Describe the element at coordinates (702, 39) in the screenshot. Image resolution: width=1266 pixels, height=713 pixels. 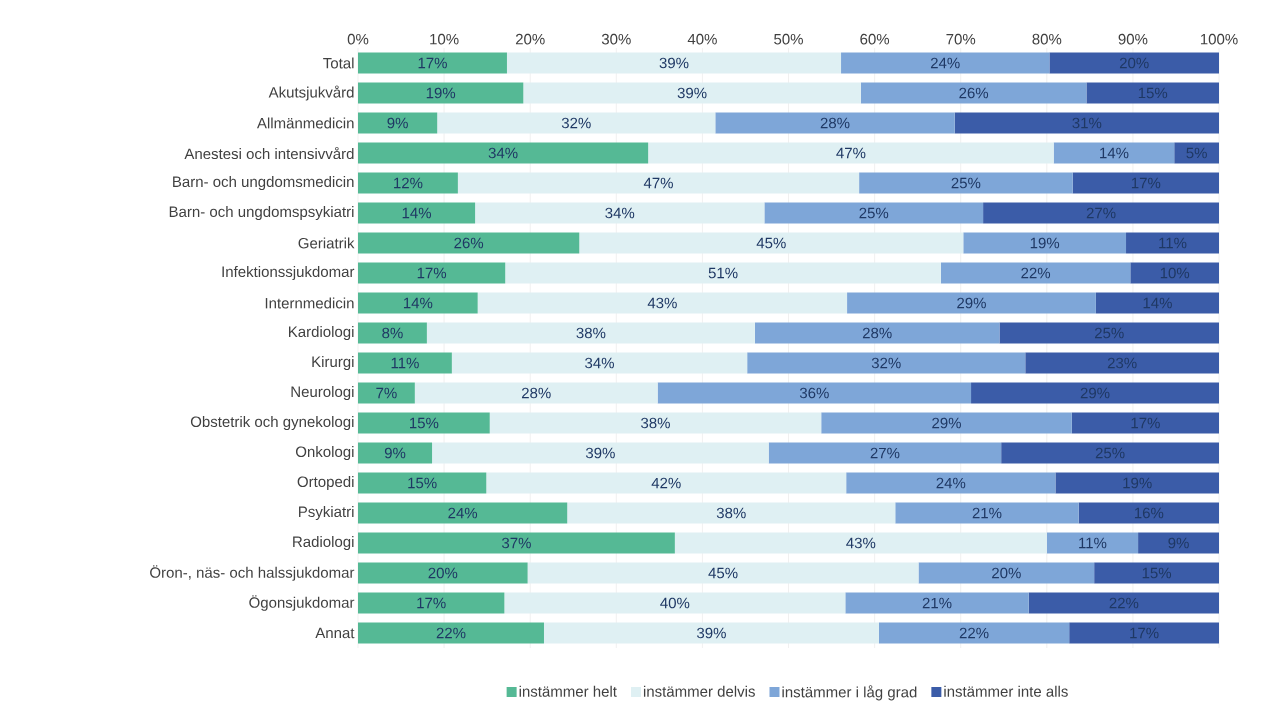
I see `x-tick-label: 40%` at that location.